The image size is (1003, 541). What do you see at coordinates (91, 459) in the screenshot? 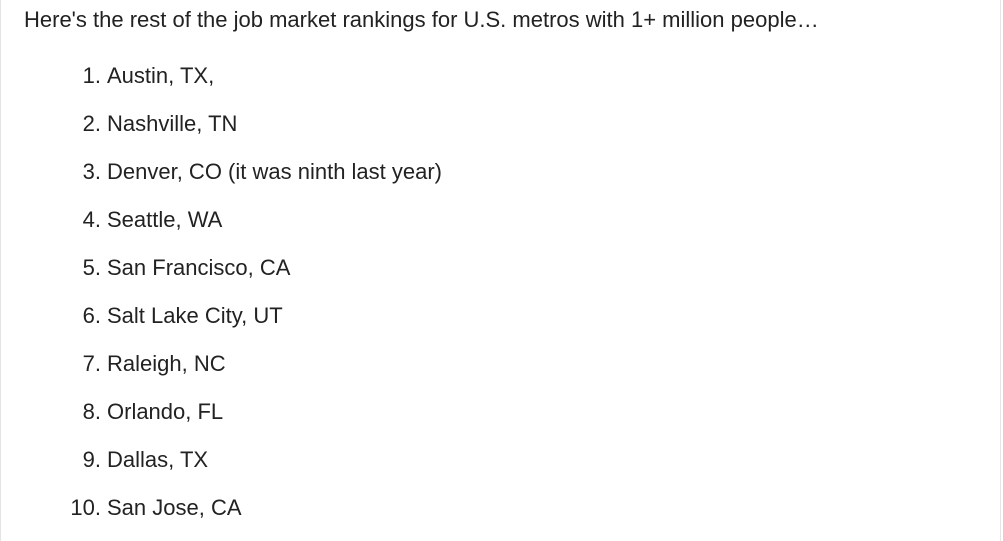
I see `rank-number: 9.` at bounding box center [91, 459].